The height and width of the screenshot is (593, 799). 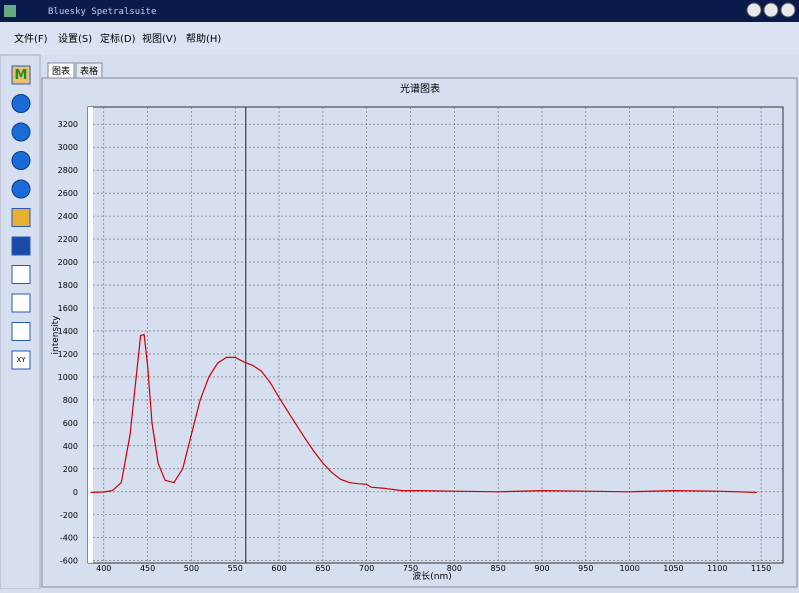 What do you see at coordinates (68, 124) in the screenshot?
I see `y-tick-label: 3200` at bounding box center [68, 124].